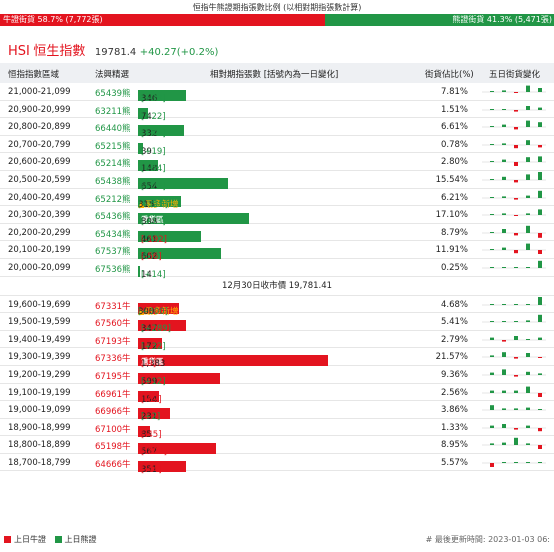 Image resolution: width=554 pixels, height=552 pixels. Describe the element at coordinates (277, 464) in the screenshot. I see `table-row: 18,700-18,799 64666牛 351 [-44] 5.57%` at that location.